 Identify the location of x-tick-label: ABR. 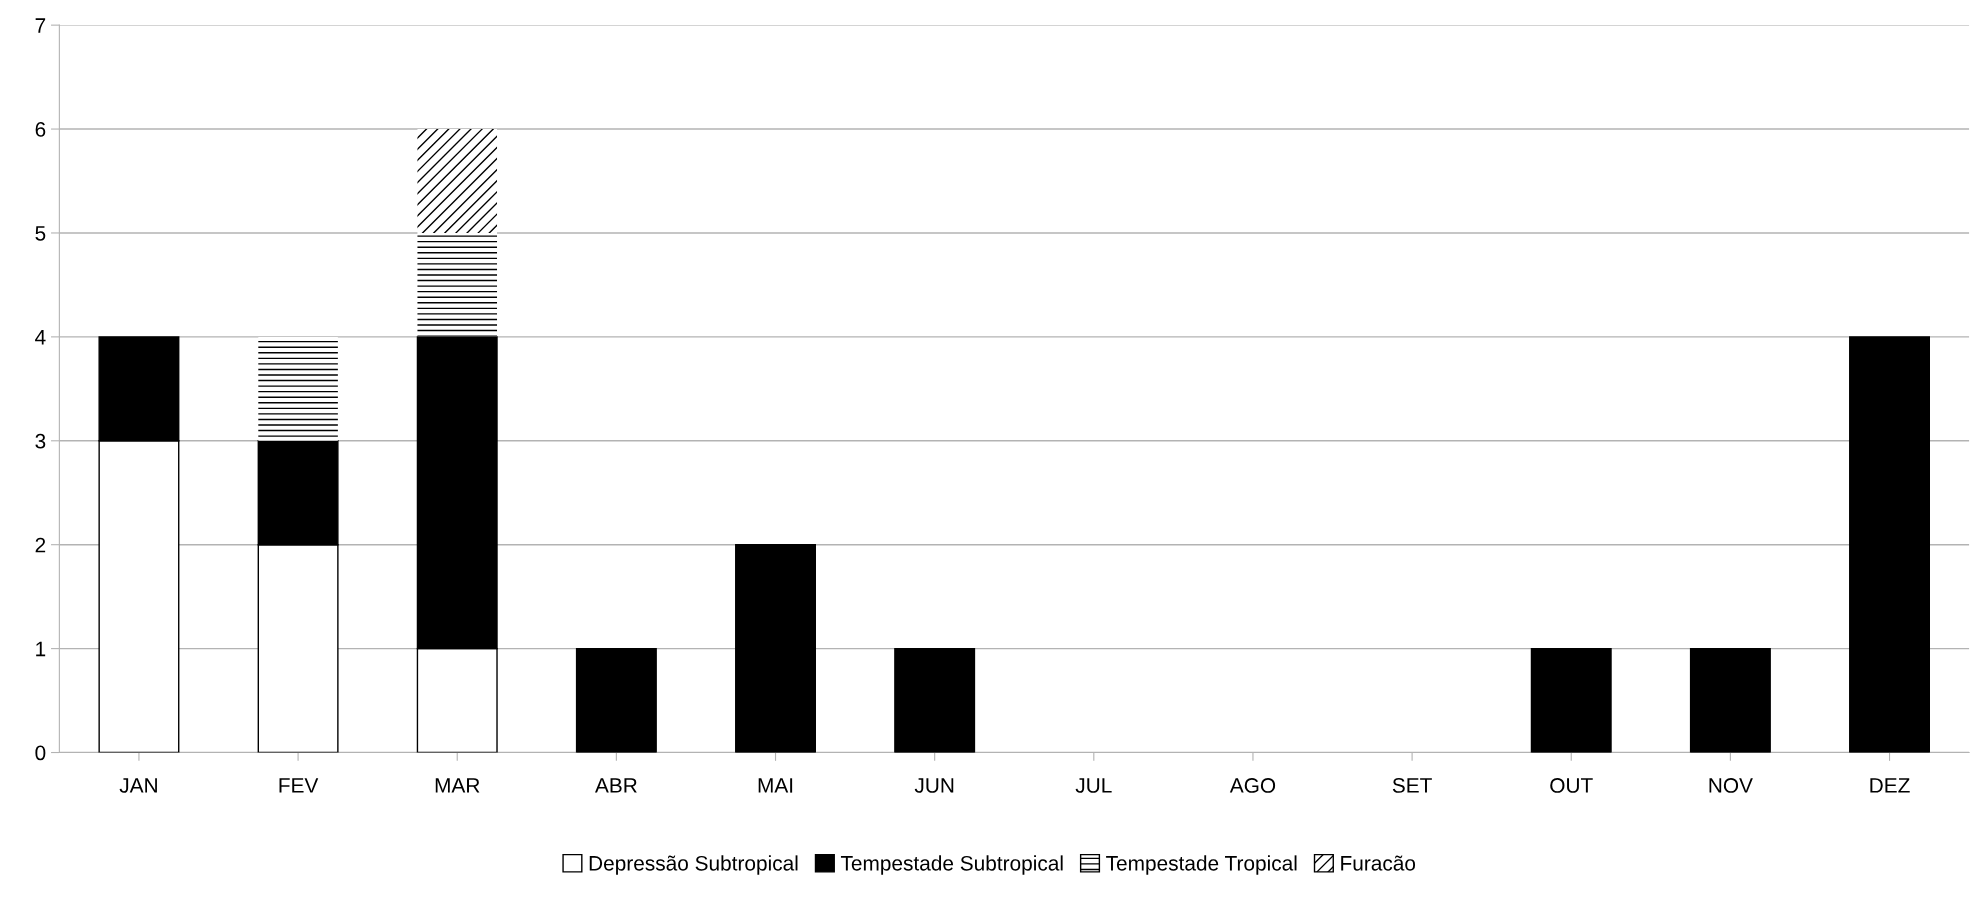
(616, 785).